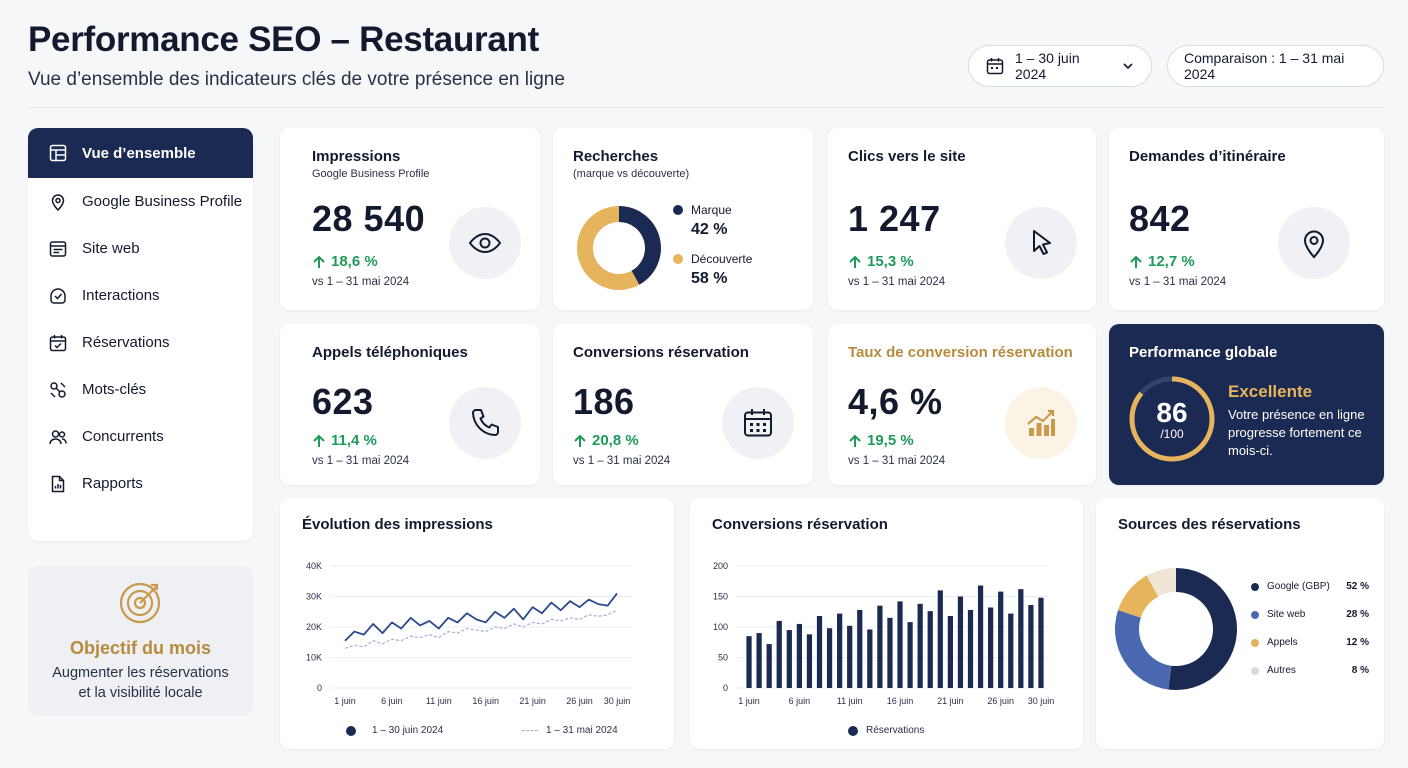 This screenshot has height=768, width=1408. What do you see at coordinates (1310, 642) in the screenshot?
I see `source-legend-row: Appels 12 %` at bounding box center [1310, 642].